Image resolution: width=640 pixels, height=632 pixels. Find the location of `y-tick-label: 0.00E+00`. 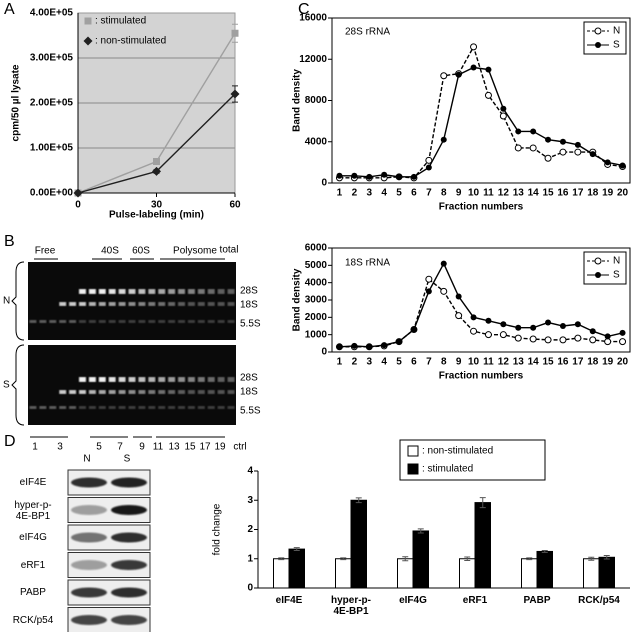

y-tick-label: 0.00E+00 is located at coordinates (52, 193).